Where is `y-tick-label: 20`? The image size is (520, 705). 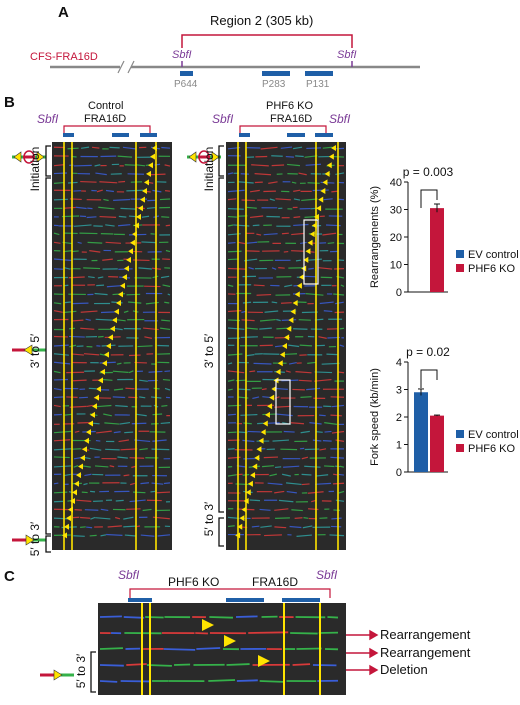 y-tick-label: 20 is located at coordinates (396, 238).